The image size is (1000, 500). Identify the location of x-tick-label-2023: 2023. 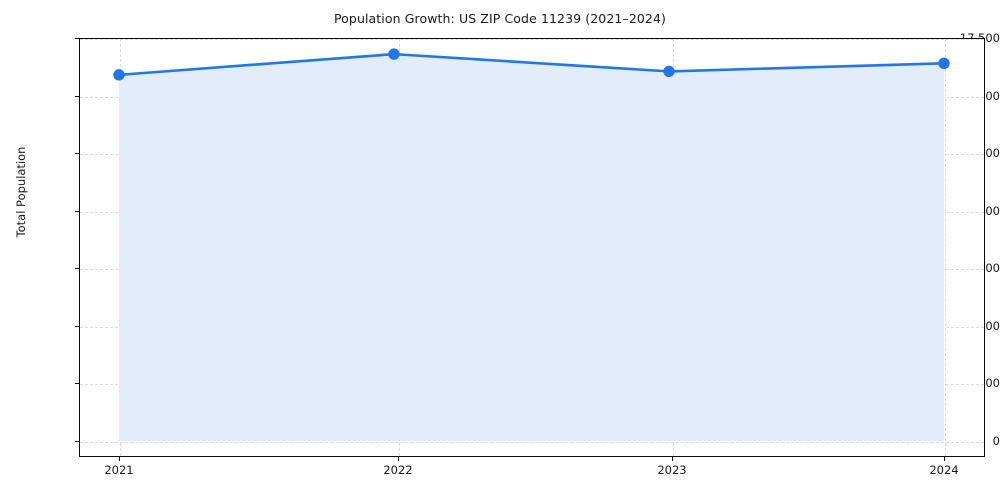
(672, 470).